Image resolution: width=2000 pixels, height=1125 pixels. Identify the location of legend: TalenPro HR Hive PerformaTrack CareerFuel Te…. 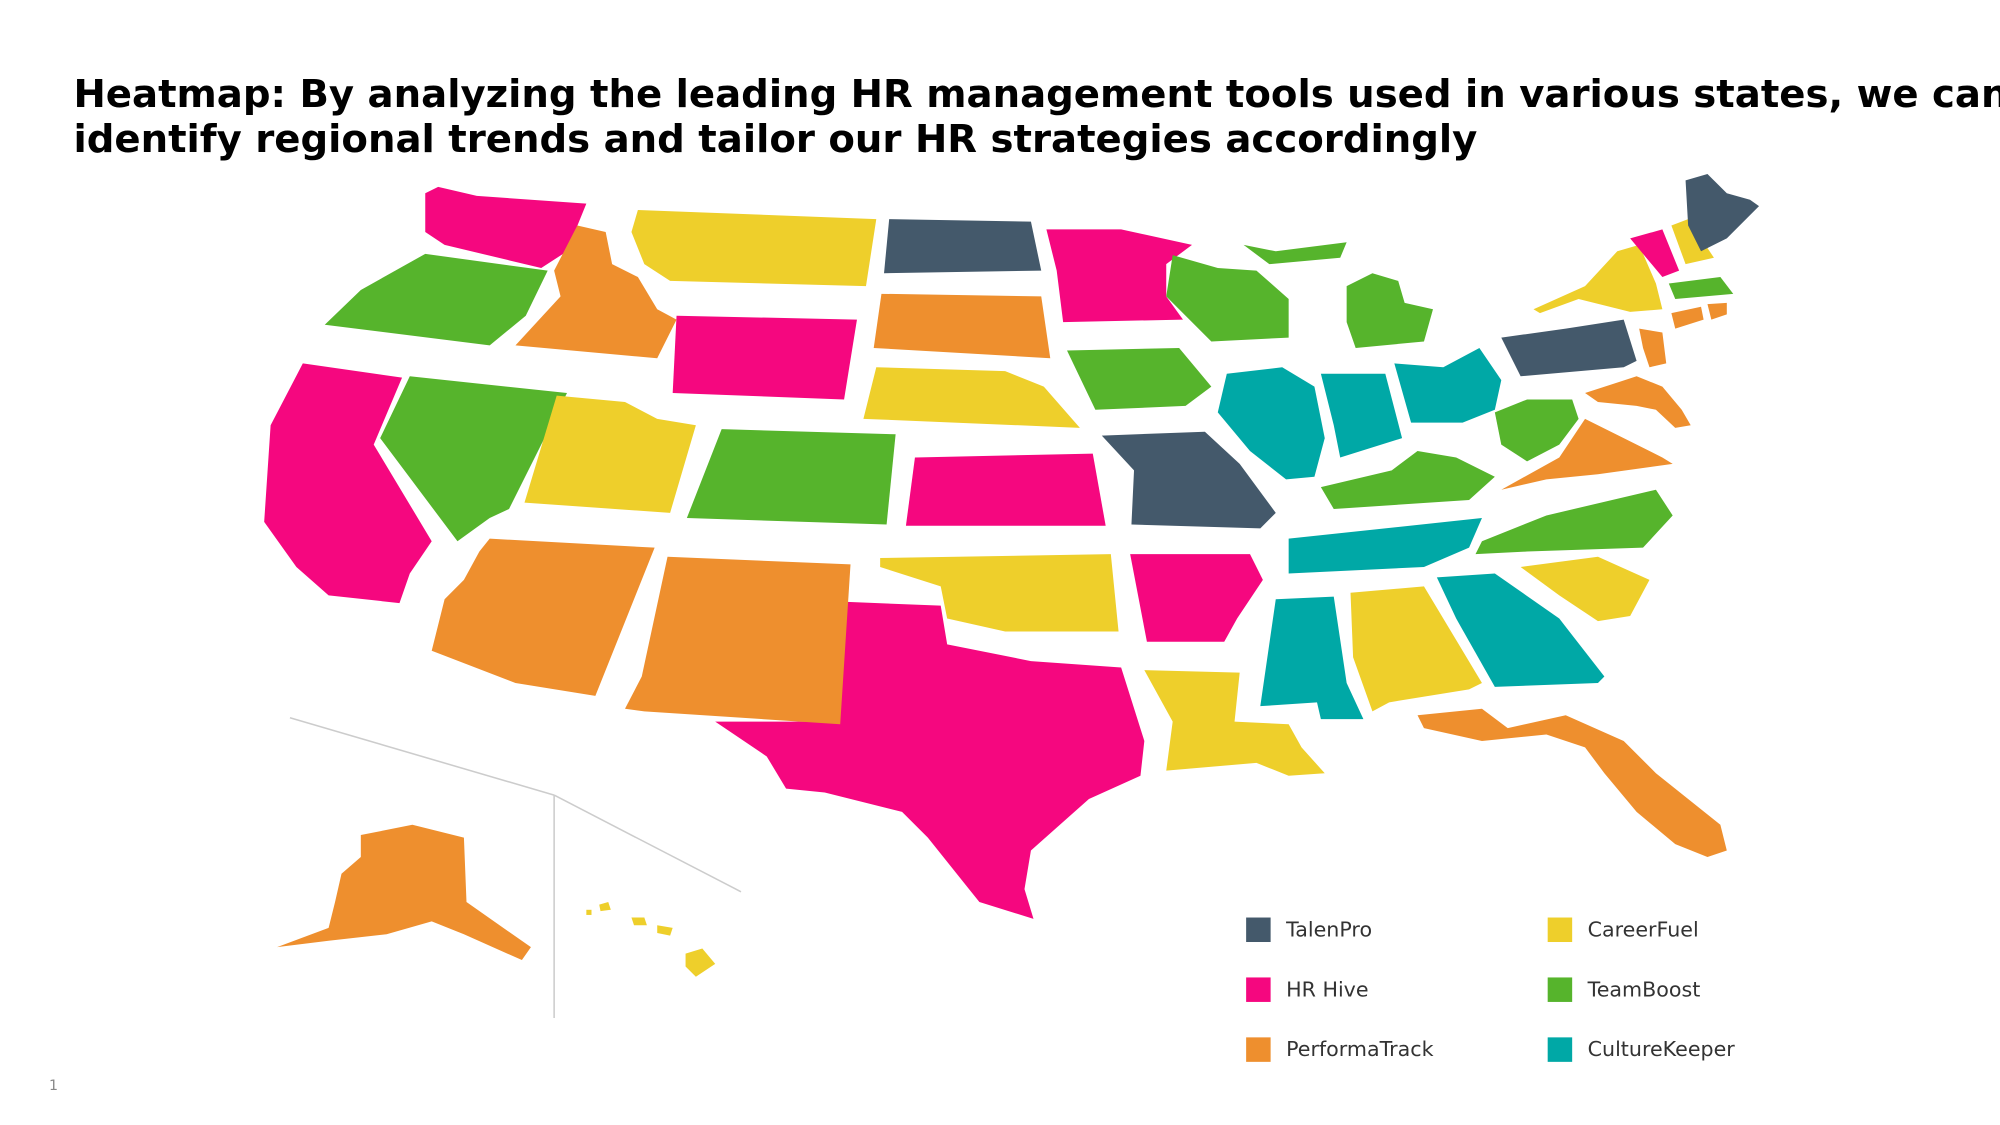
(1491, 989).